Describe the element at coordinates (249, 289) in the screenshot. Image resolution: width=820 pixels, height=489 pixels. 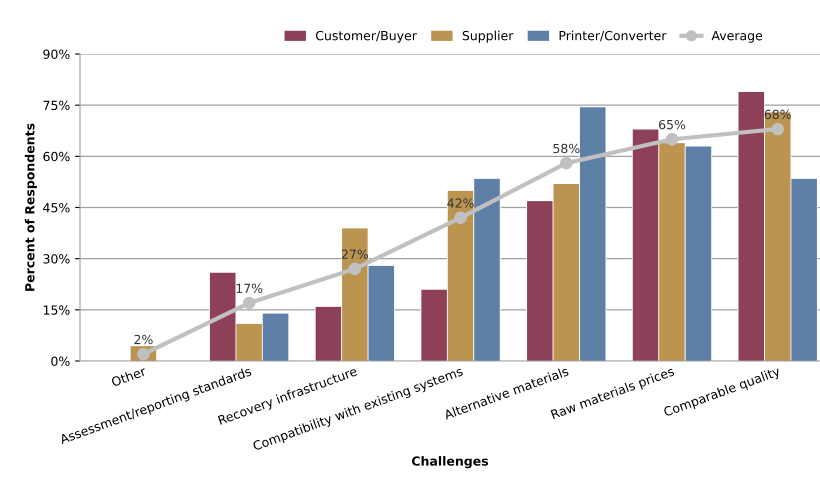
I see `data-label: 17%` at that location.